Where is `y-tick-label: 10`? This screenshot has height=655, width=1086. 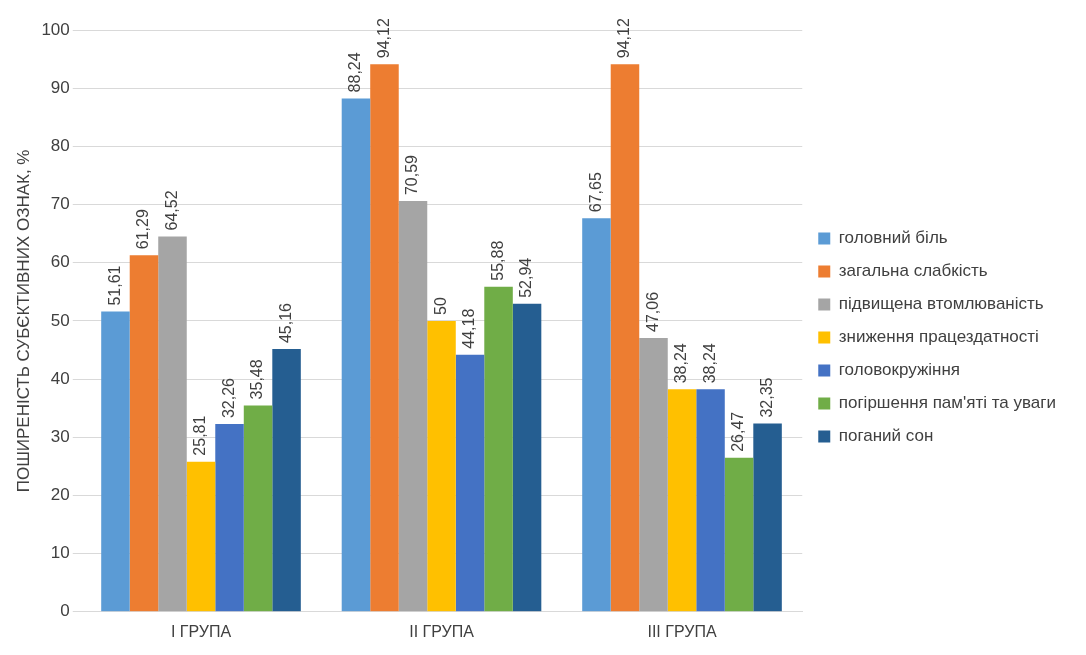
y-tick-label: 10 is located at coordinates (60, 553).